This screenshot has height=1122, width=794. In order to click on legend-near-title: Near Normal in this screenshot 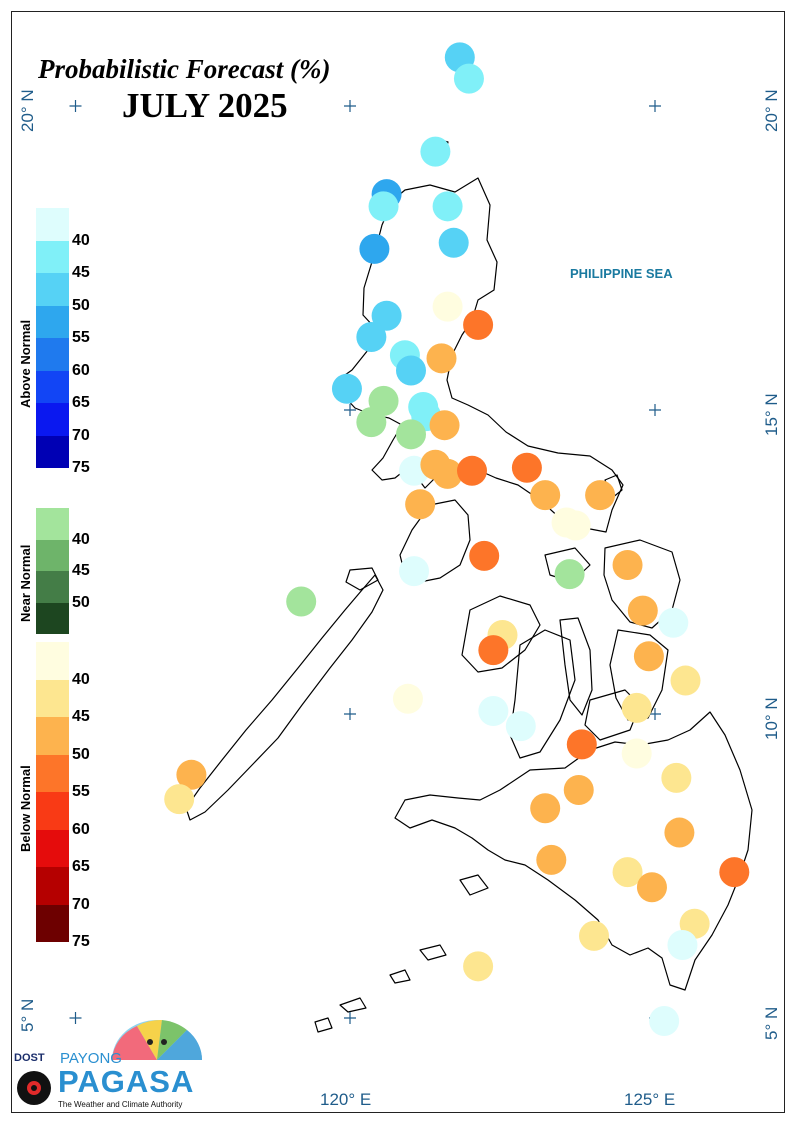, I will do `click(25, 583)`.